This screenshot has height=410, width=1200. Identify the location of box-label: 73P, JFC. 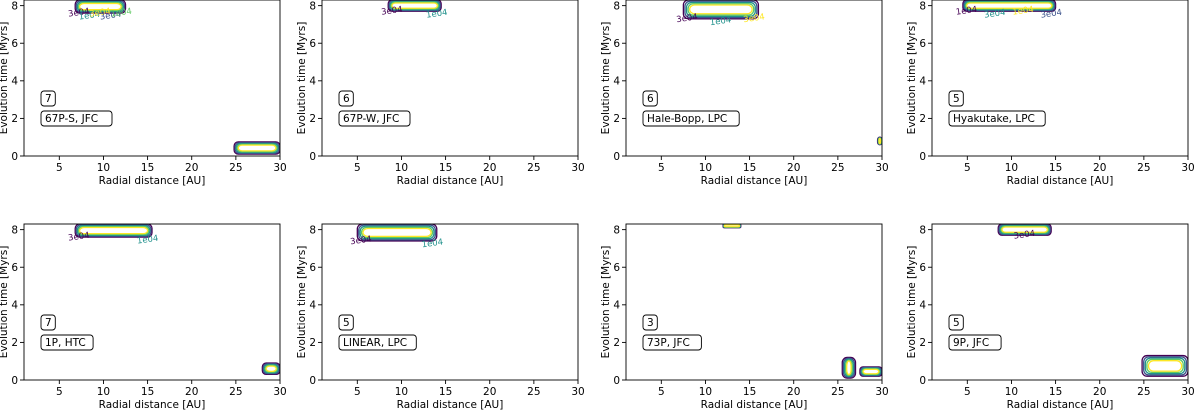
(672, 342).